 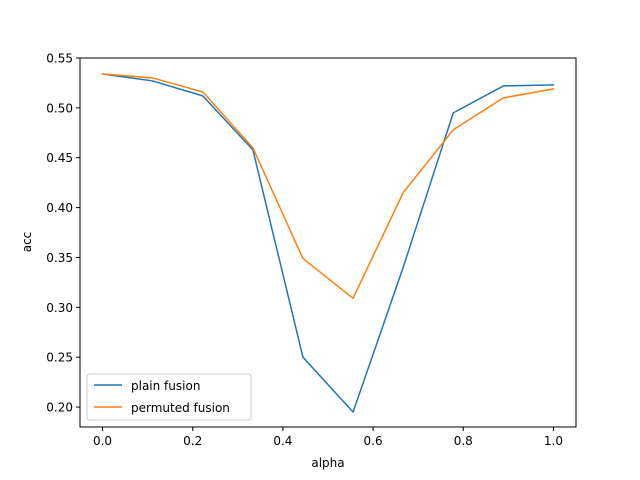 What do you see at coordinates (59, 408) in the screenshot?
I see `y-tick-label: 0.20` at bounding box center [59, 408].